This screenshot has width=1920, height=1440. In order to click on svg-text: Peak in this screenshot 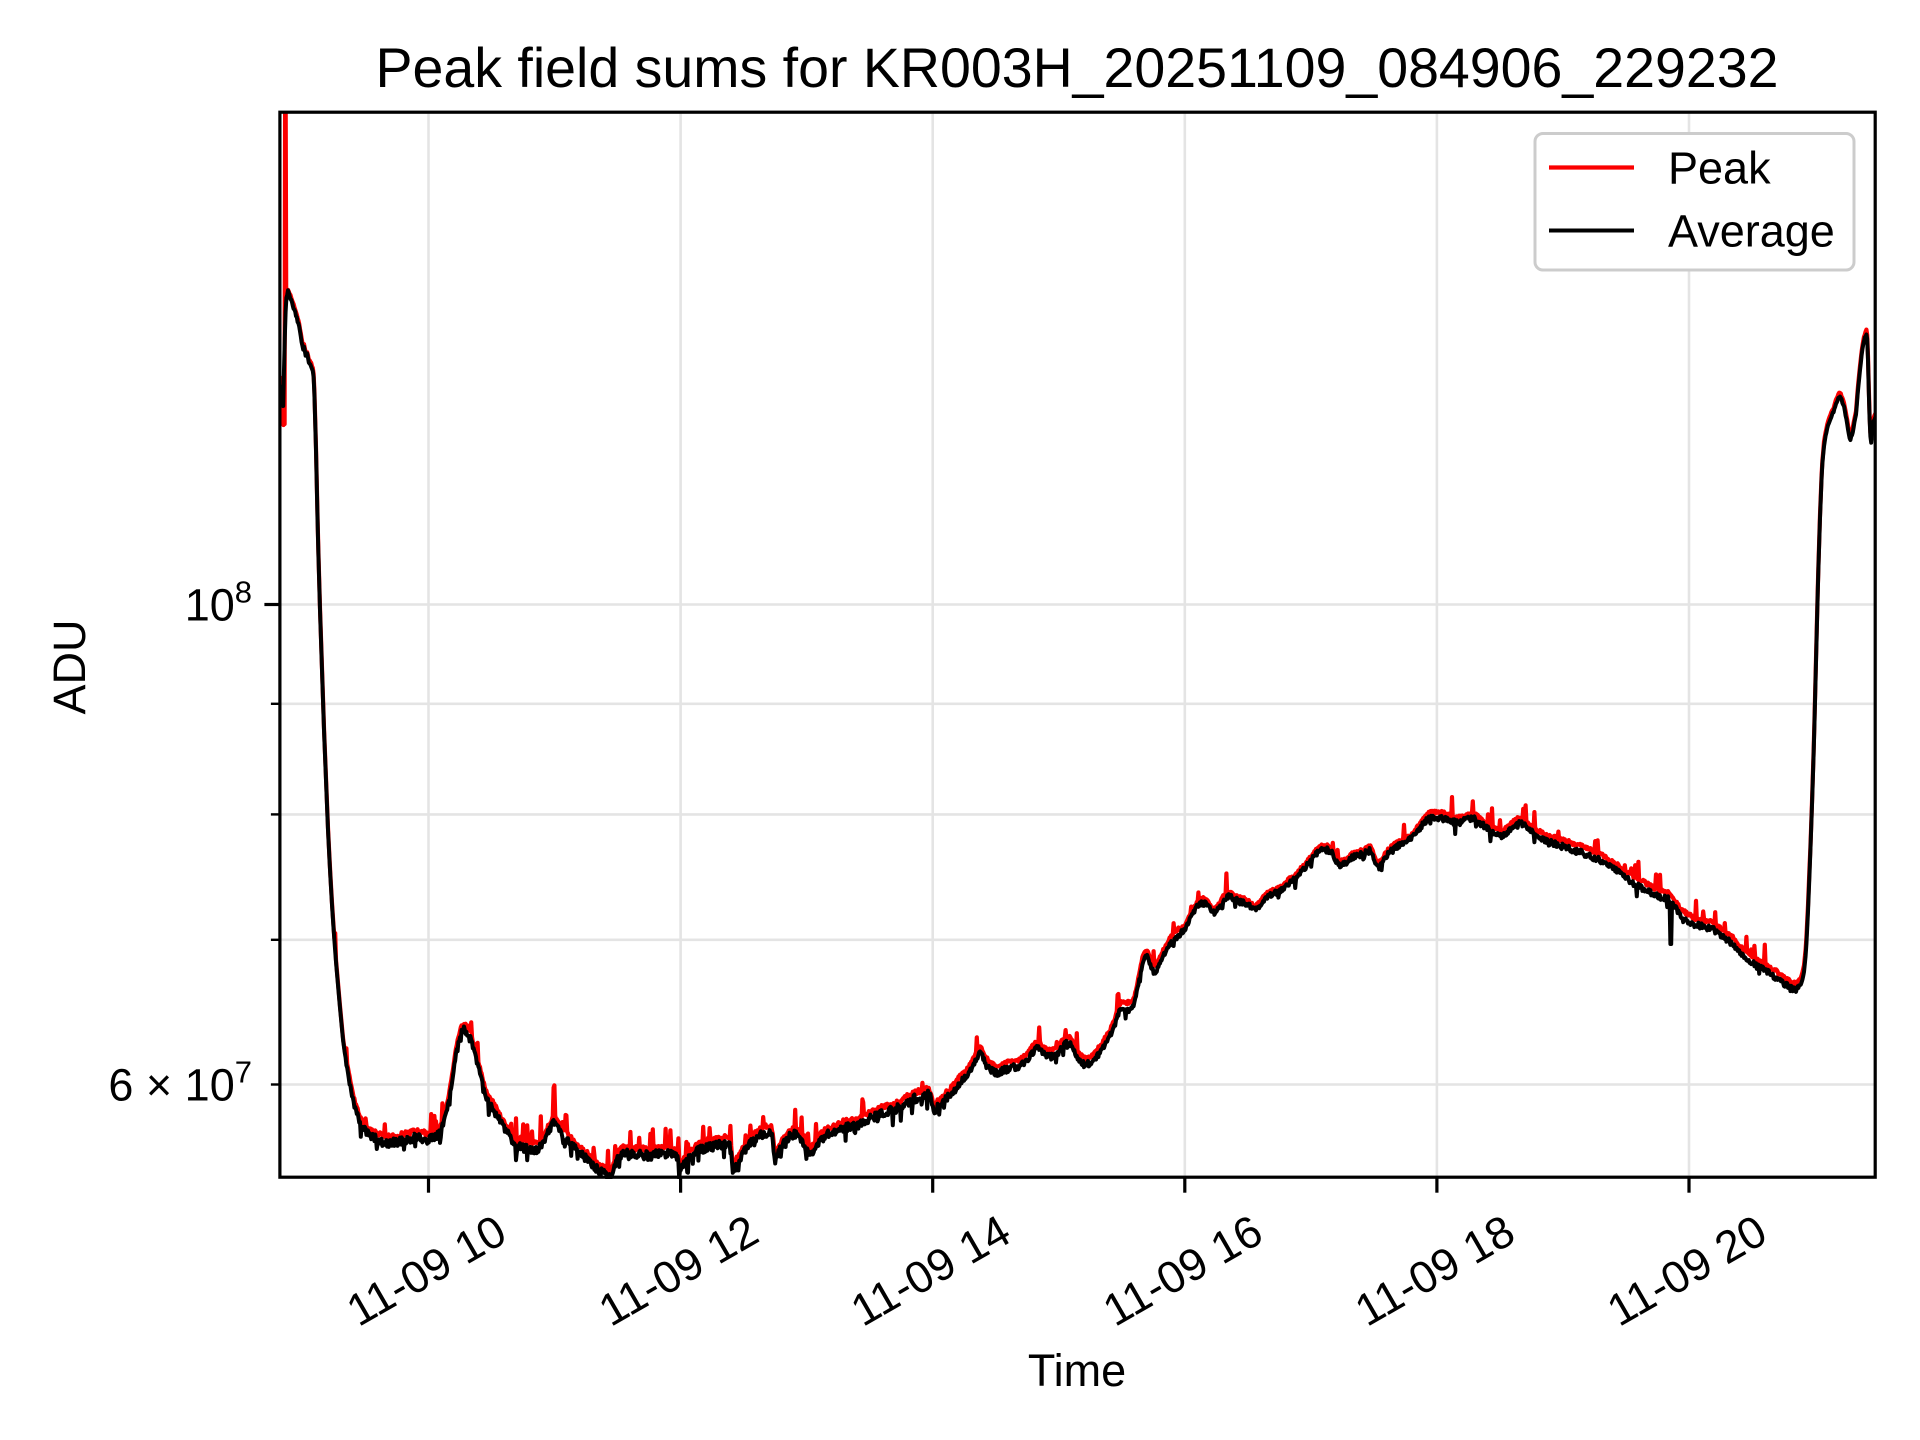, I will do `click(1719, 168)`.